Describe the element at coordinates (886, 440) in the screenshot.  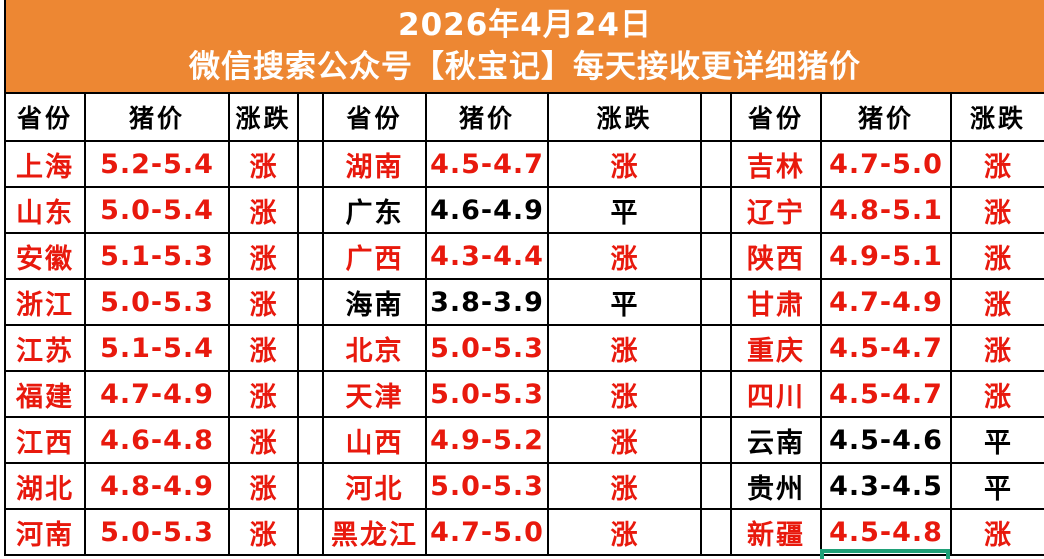
I see `cell-price: 4.5-4.6` at that location.